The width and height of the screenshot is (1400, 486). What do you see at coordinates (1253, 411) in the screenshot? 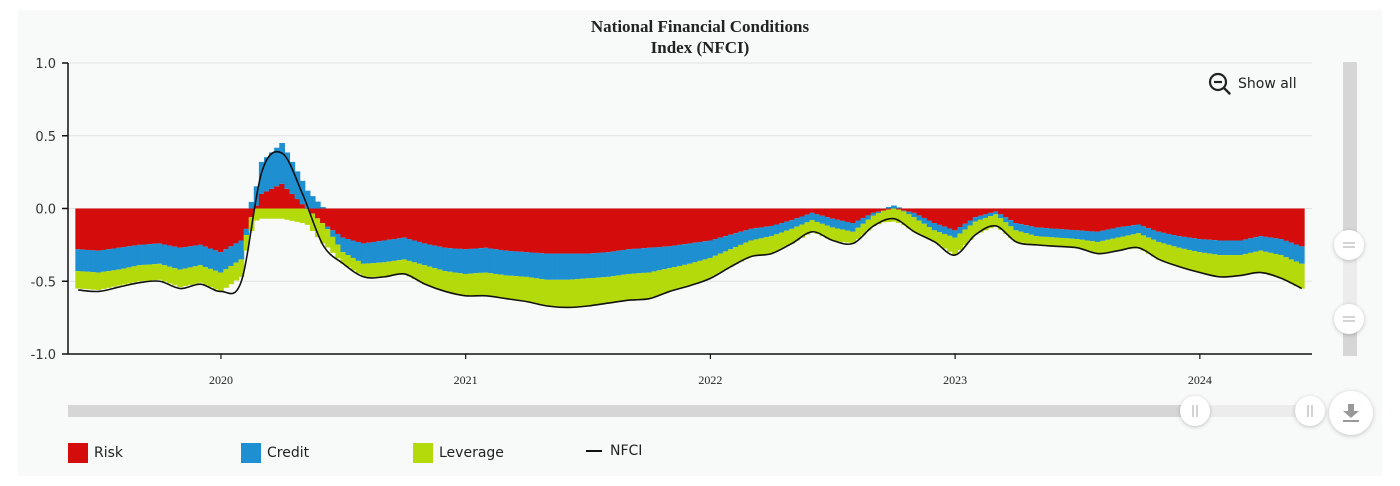
I see `horizontal-scrollbar-selection` at bounding box center [1253, 411].